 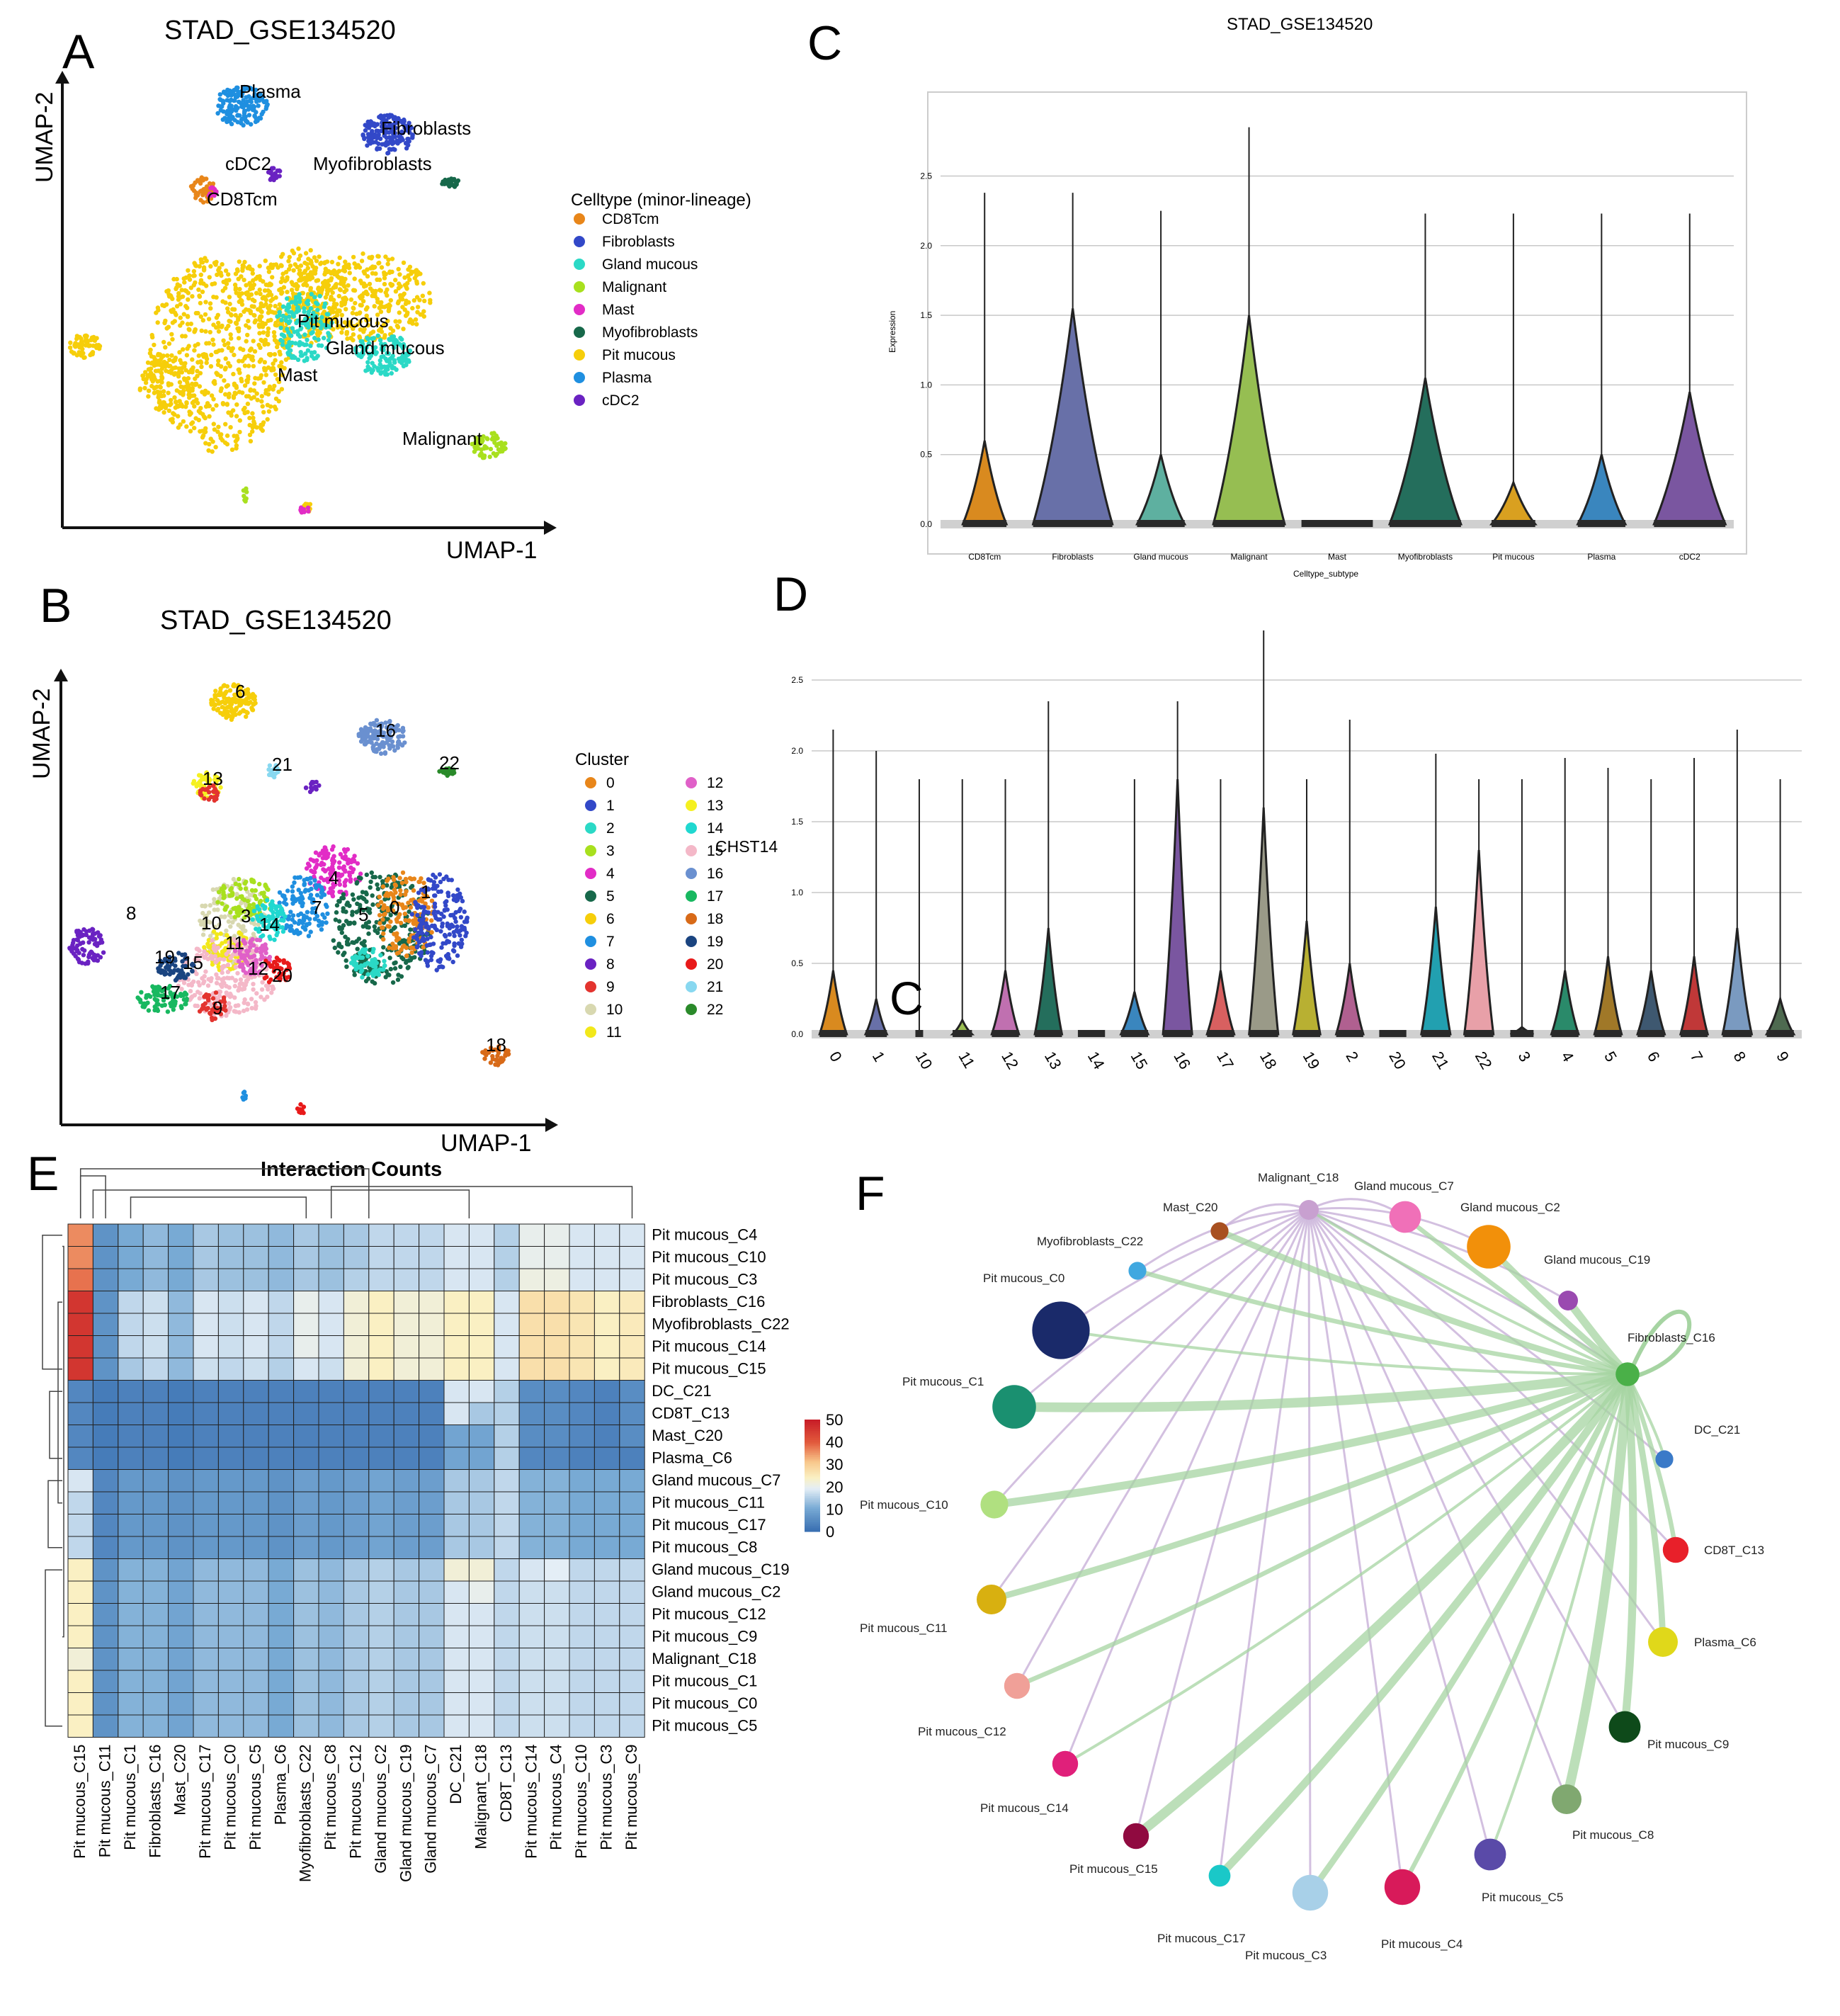 I want to click on x-tick-label: 22, so click(x=1484, y=1060).